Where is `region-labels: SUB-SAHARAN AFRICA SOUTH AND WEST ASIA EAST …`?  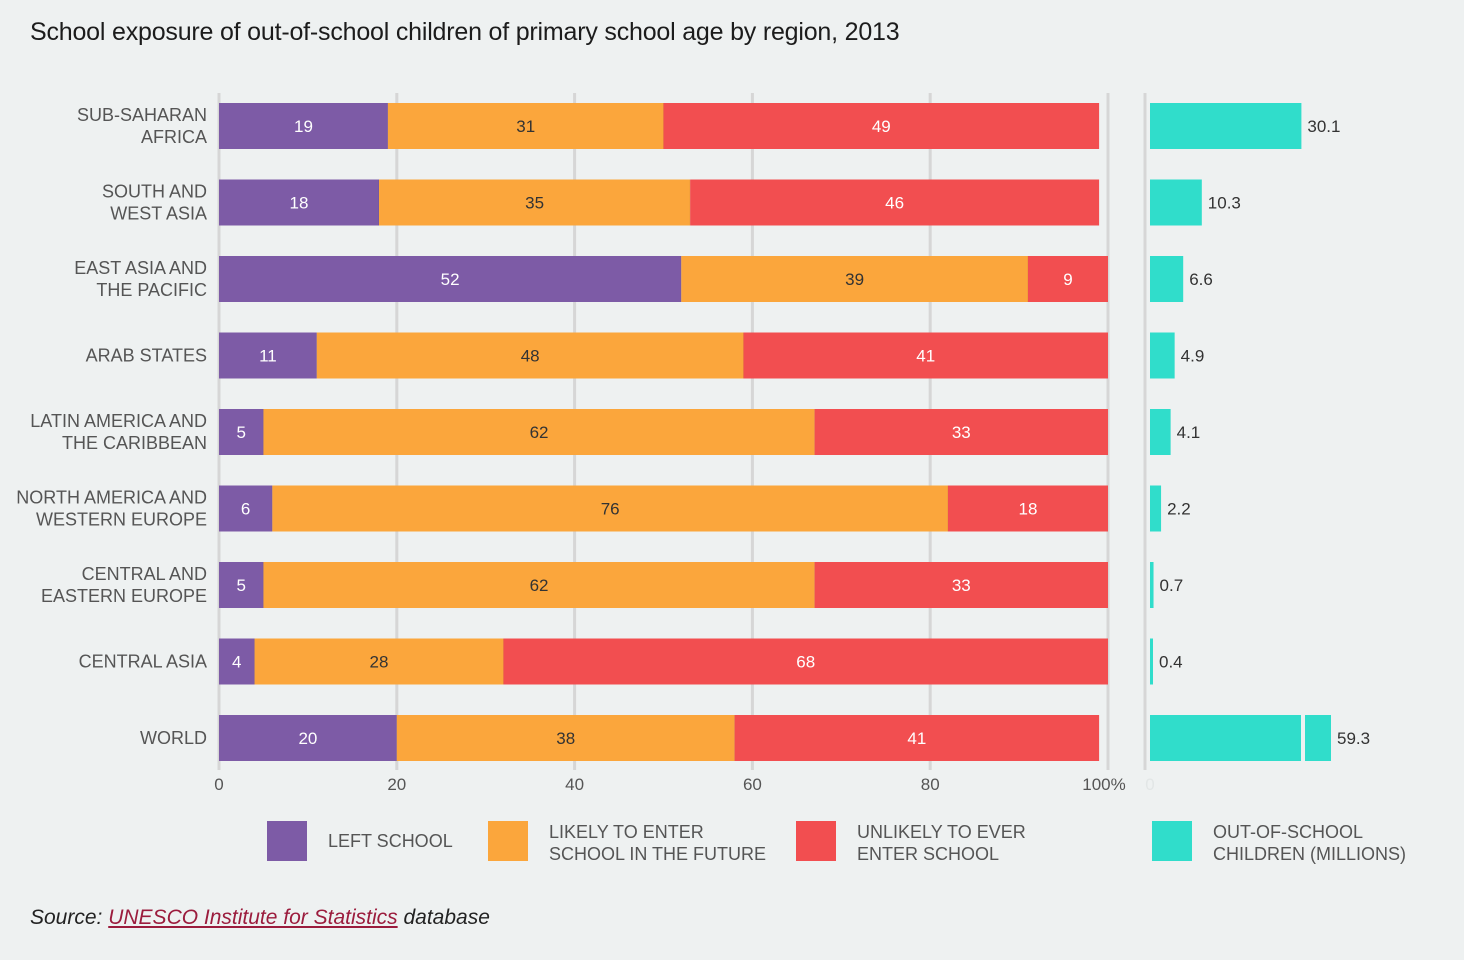 region-labels: SUB-SAHARAN AFRICA SOUTH AND WEST ASIA EAST … is located at coordinates (111, 426).